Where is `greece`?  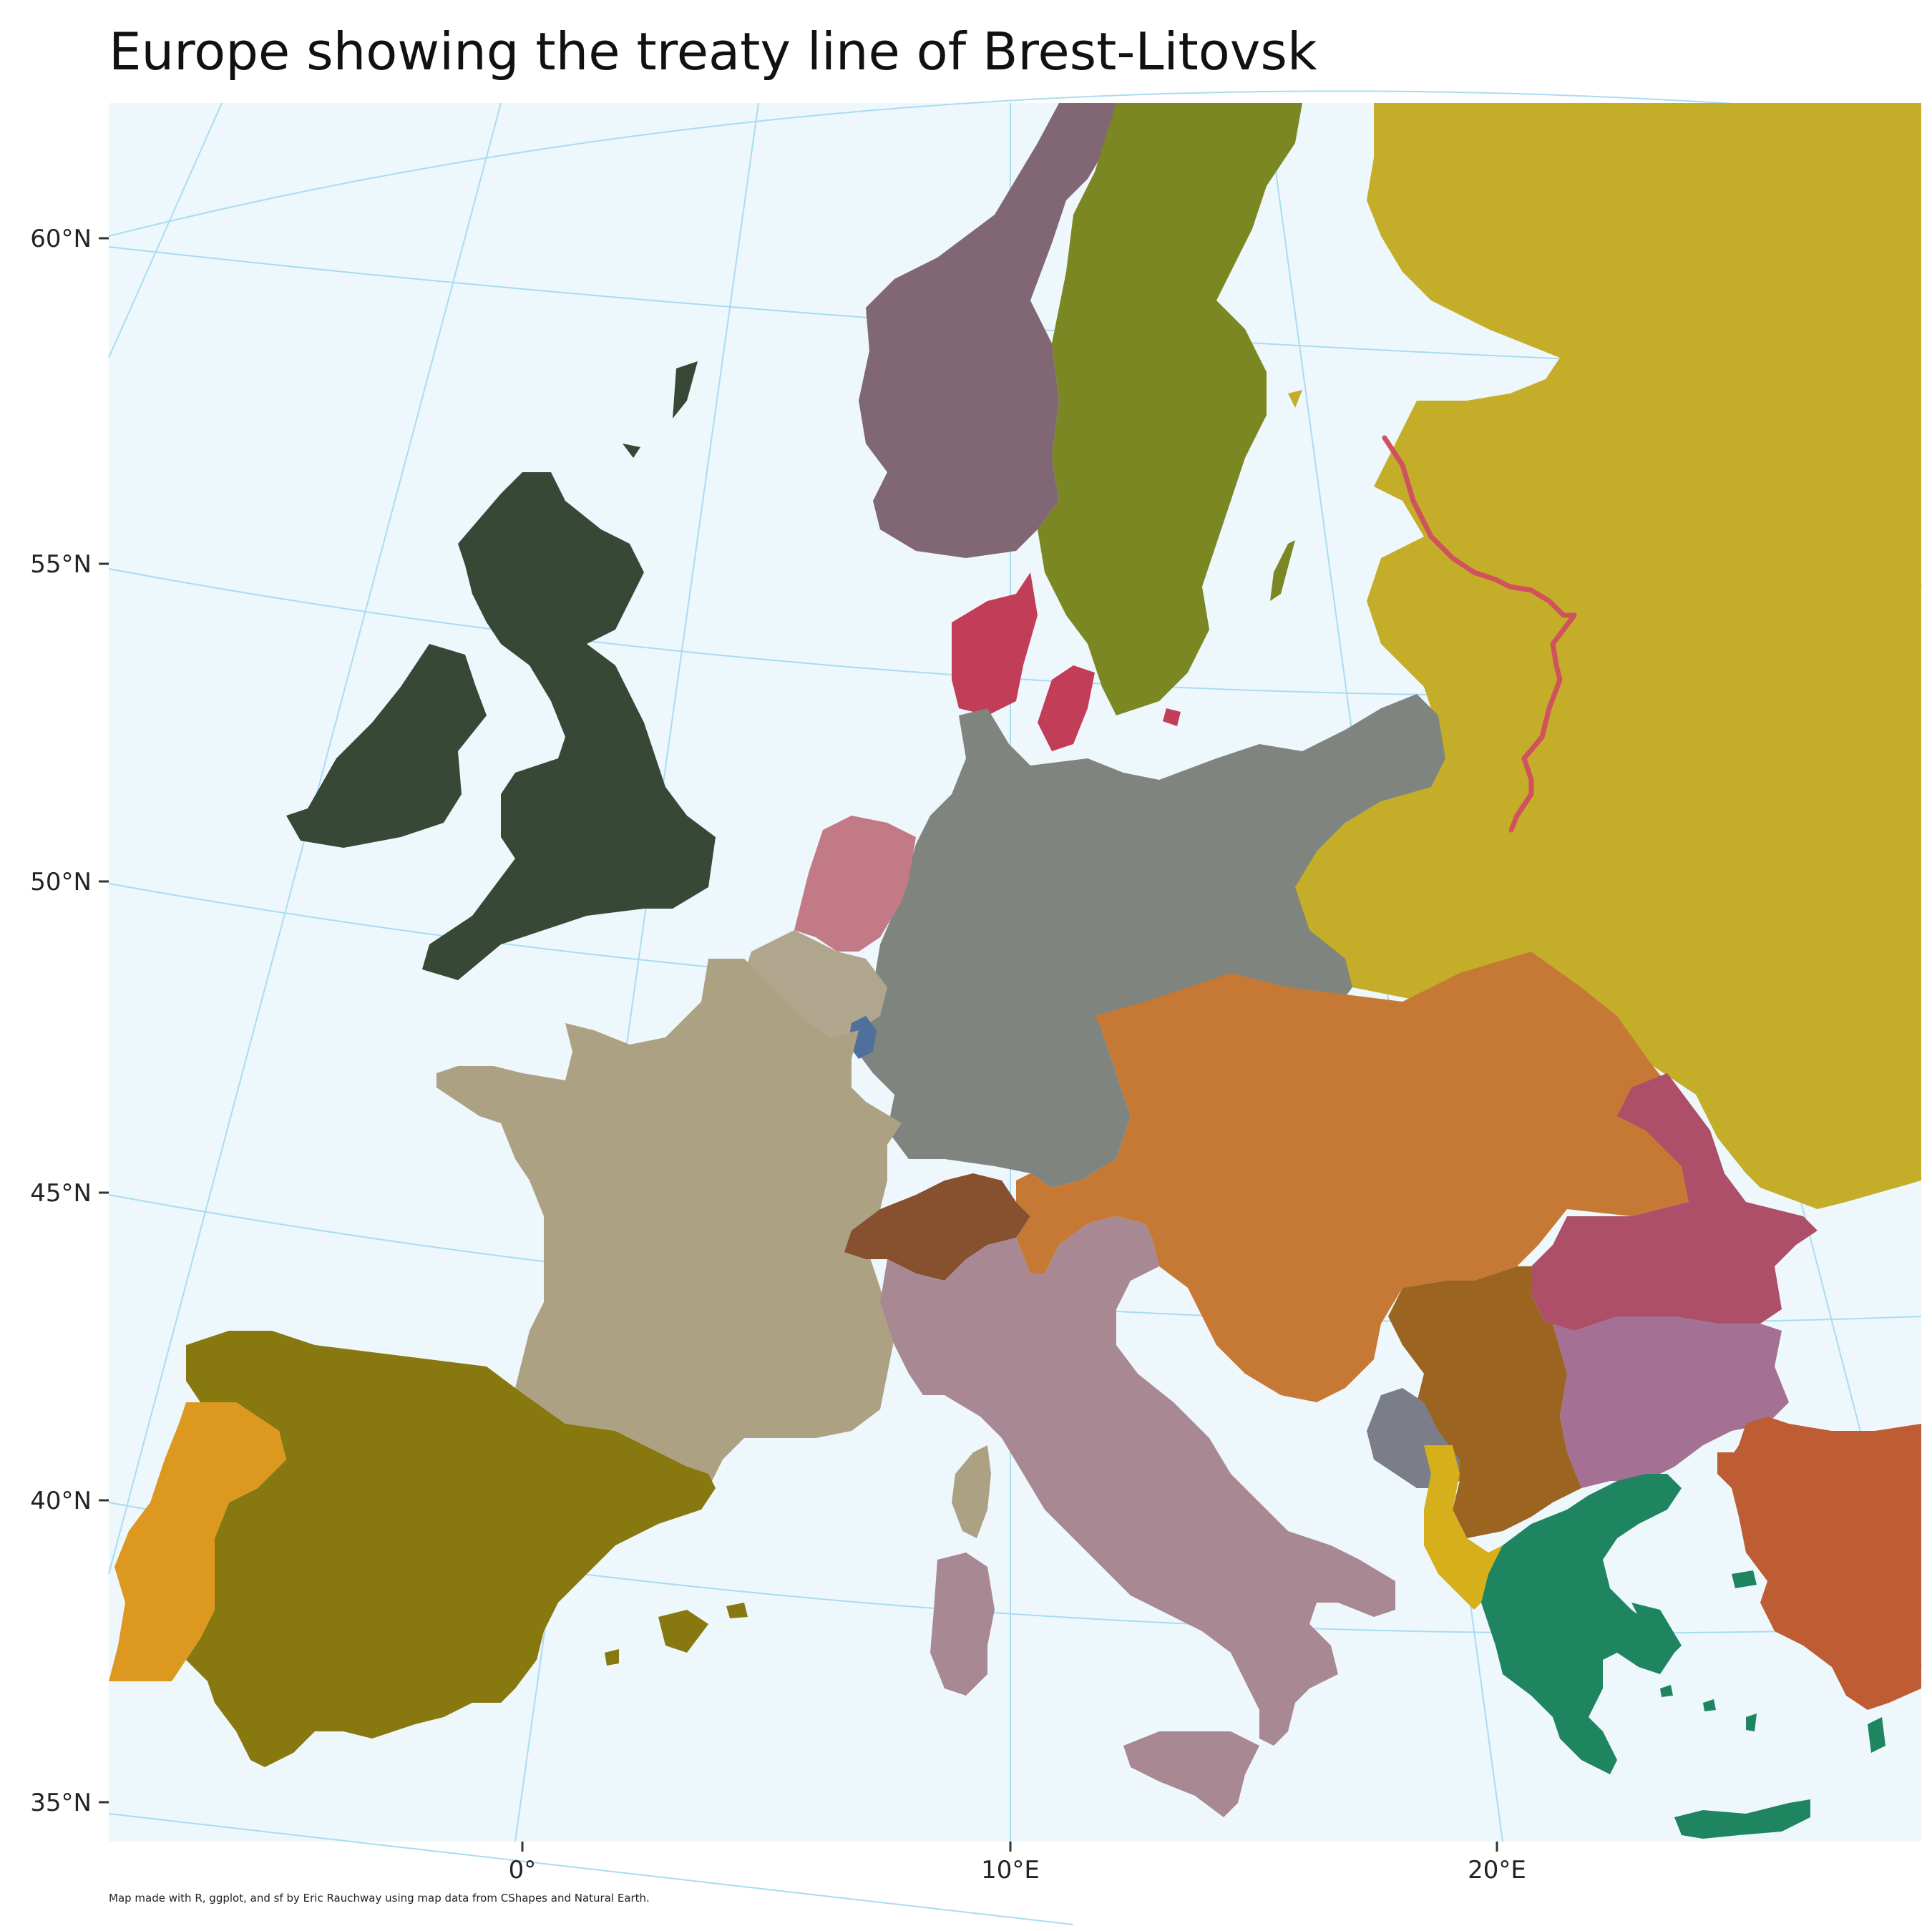
greece is located at coordinates (1581, 1624).